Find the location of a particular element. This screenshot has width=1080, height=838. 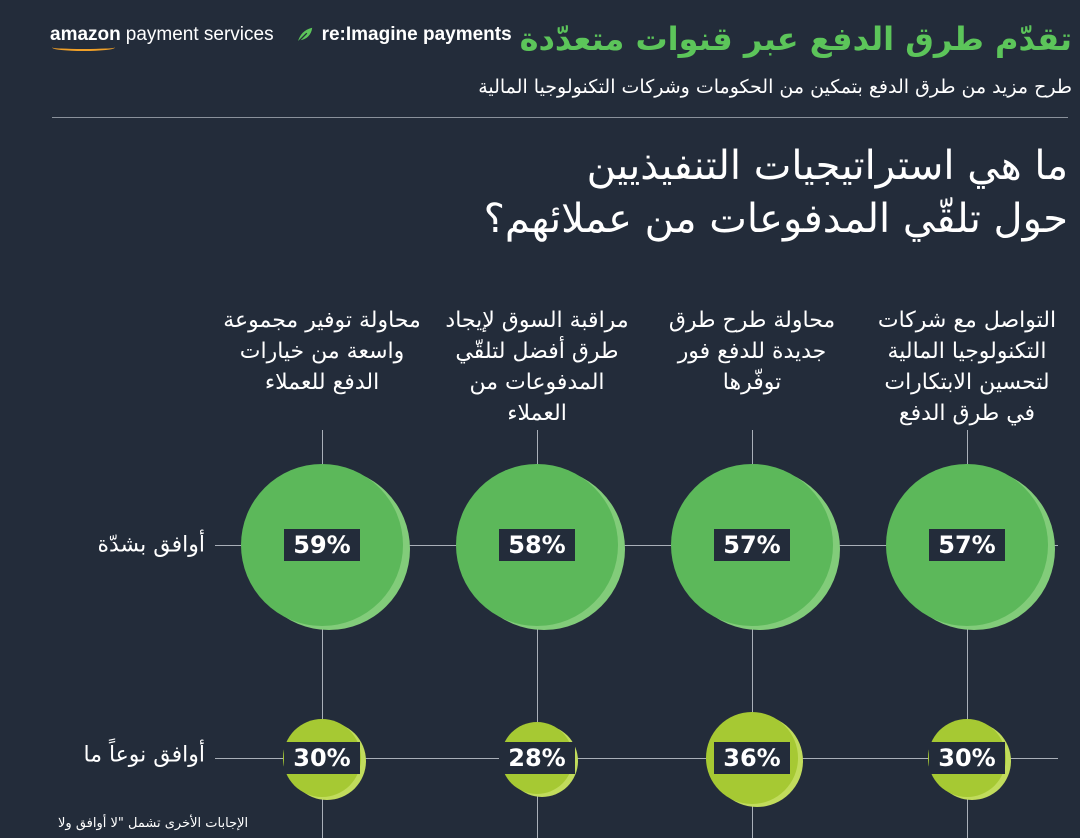

bubble-somewhat-agree: 28% is located at coordinates (537, 758).